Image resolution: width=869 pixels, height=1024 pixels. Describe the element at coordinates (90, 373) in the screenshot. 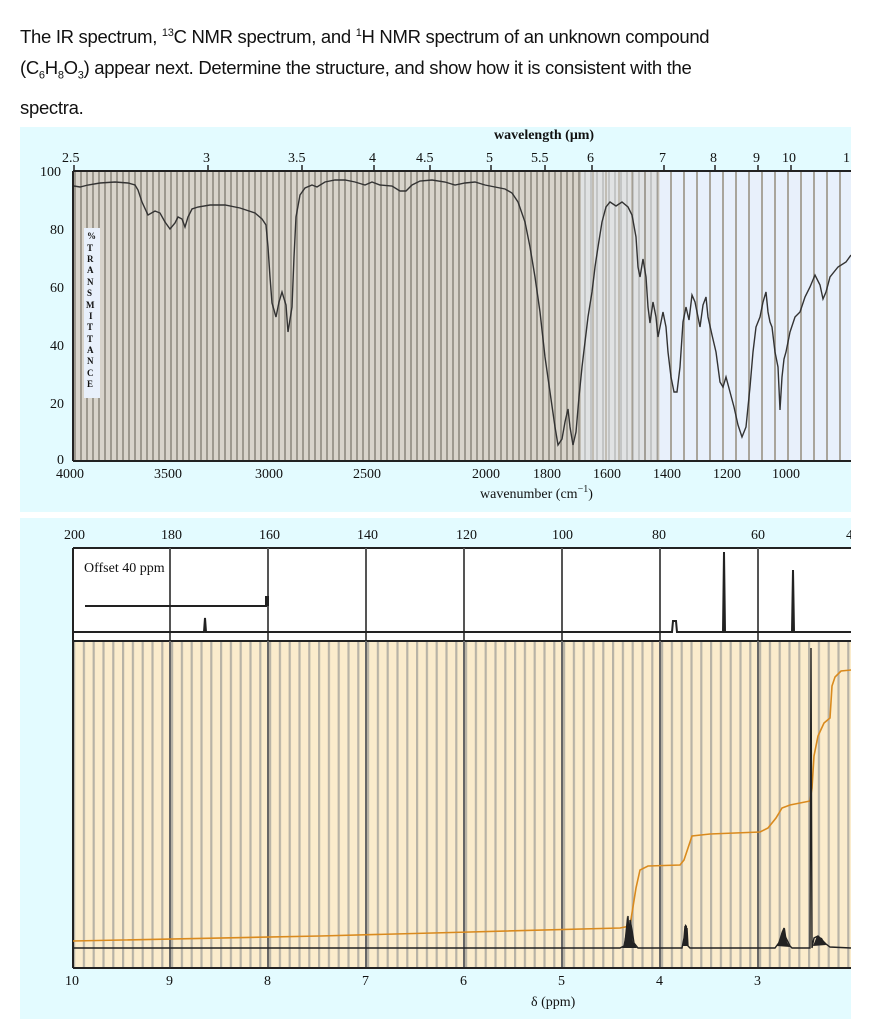

I see `svg-text: C` at that location.